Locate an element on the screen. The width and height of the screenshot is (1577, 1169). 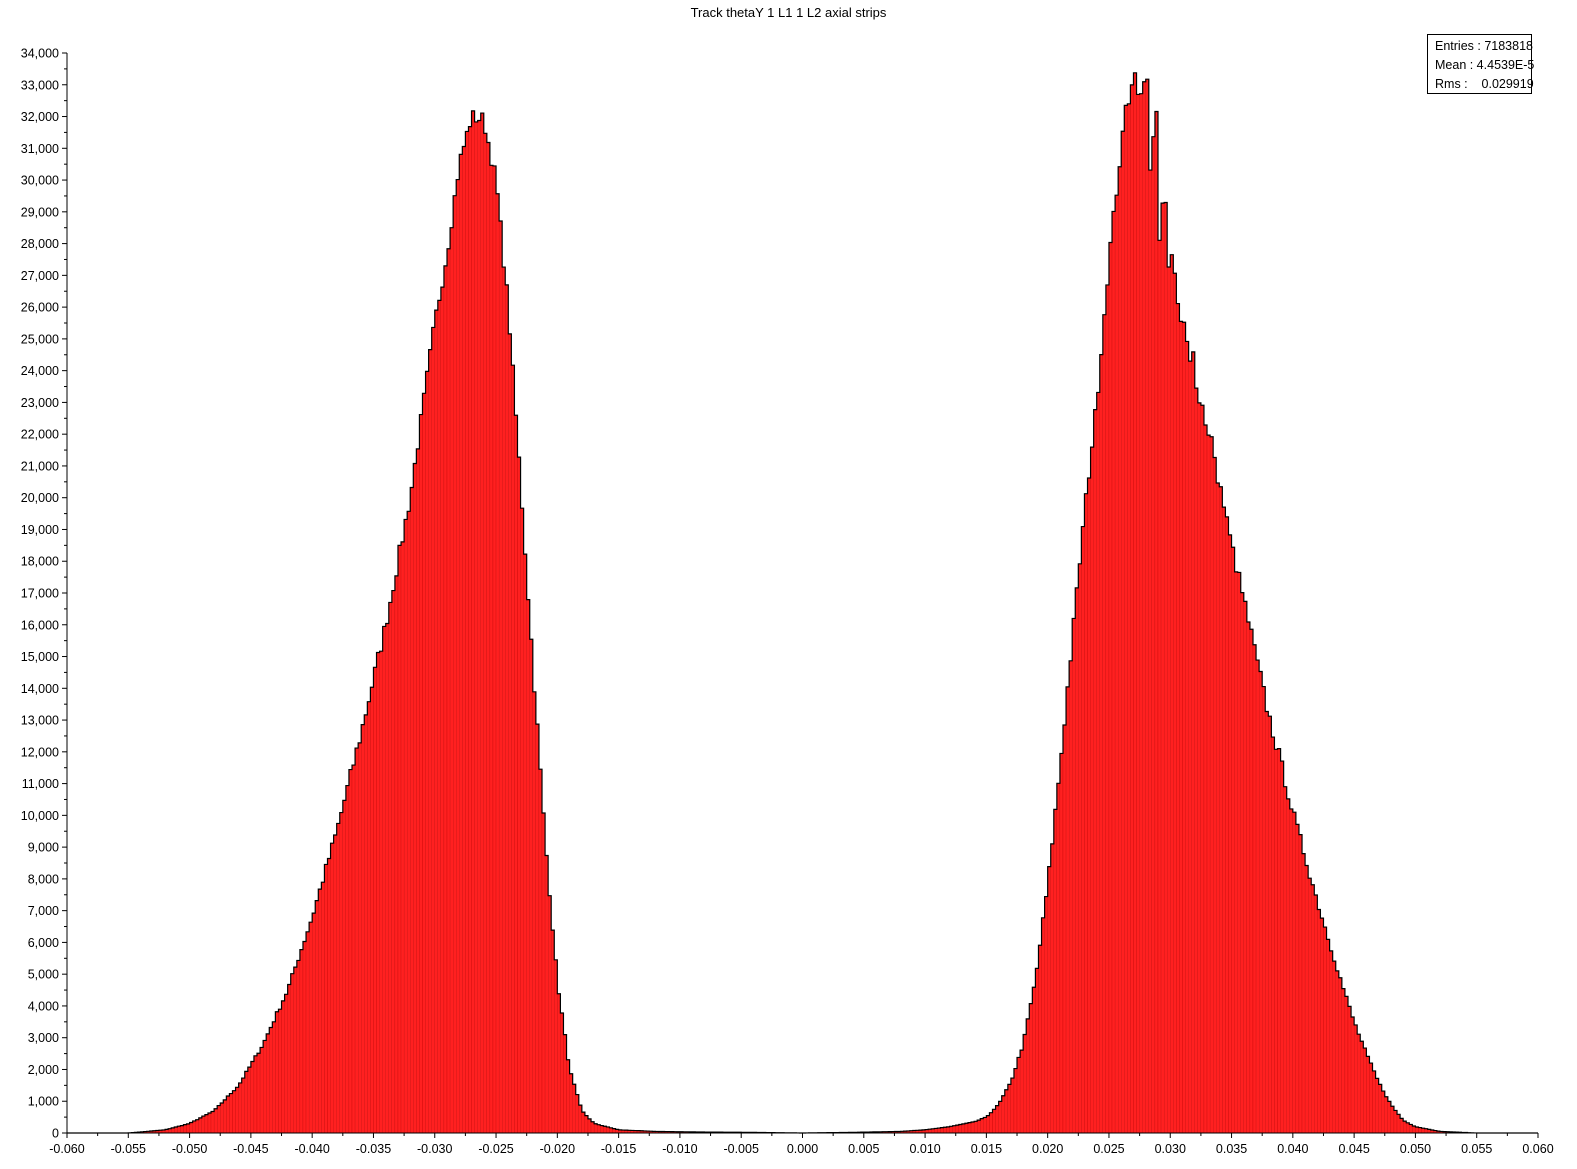
y-tick-label: 18,000 is located at coordinates (40, 562).